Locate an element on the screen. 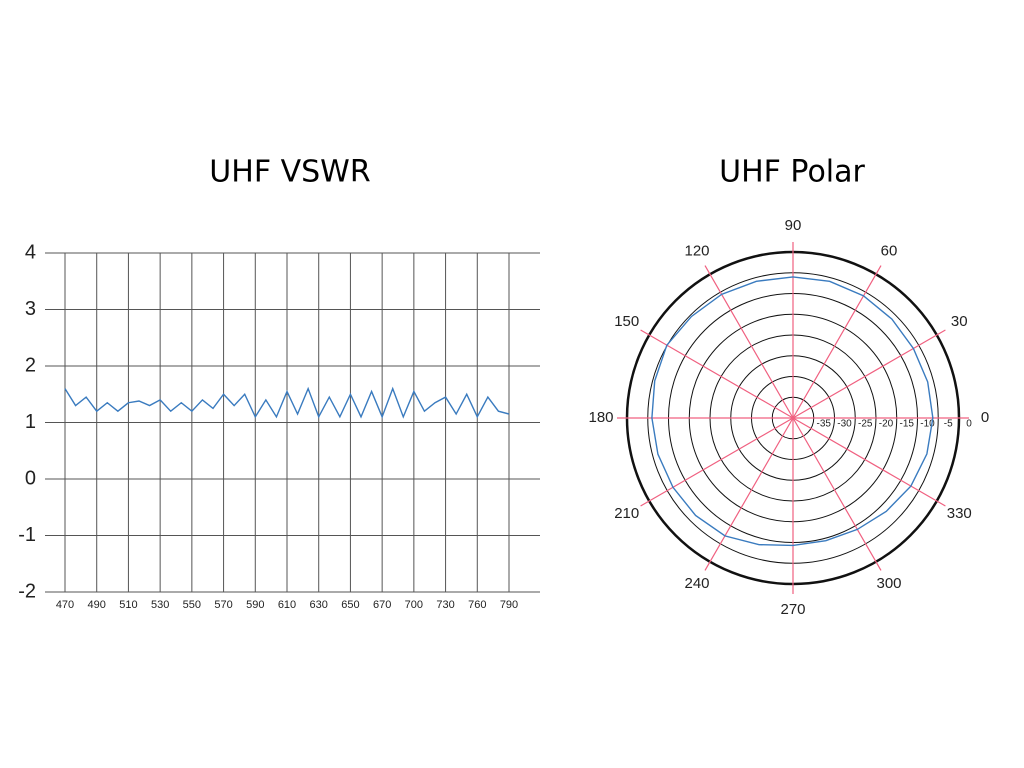 The image size is (1024, 768). y-tick-label: 0 is located at coordinates (30, 478).